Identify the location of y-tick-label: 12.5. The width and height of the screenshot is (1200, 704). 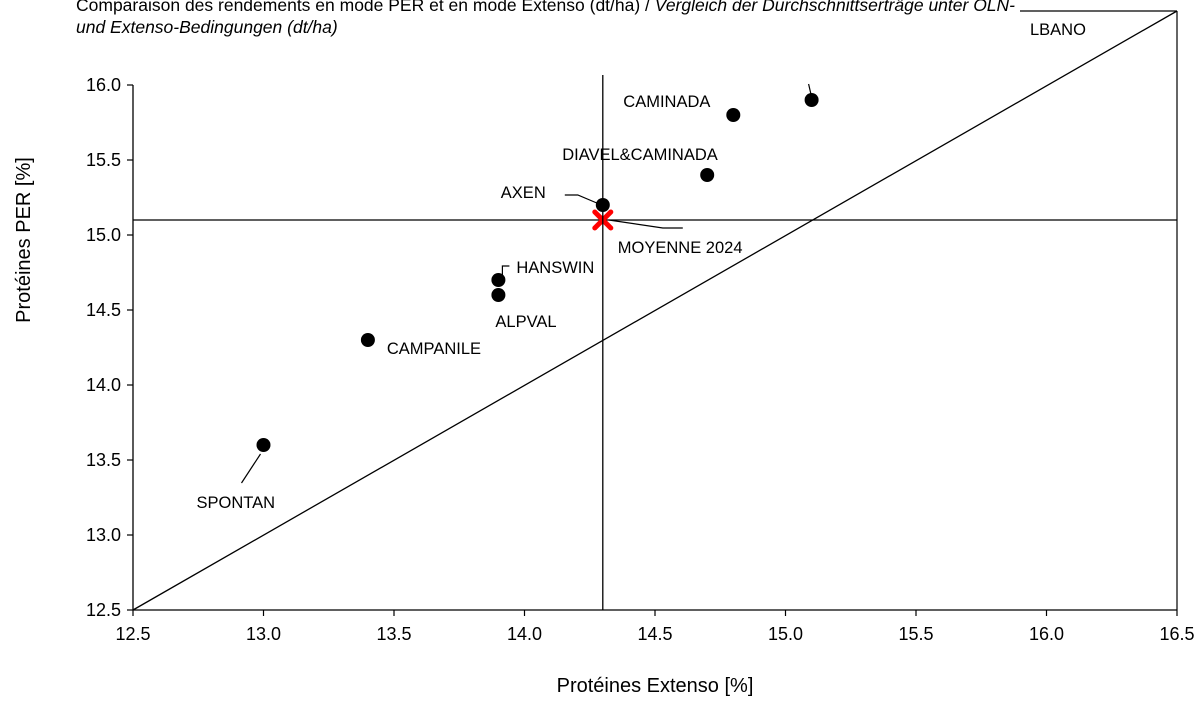
(103, 610).